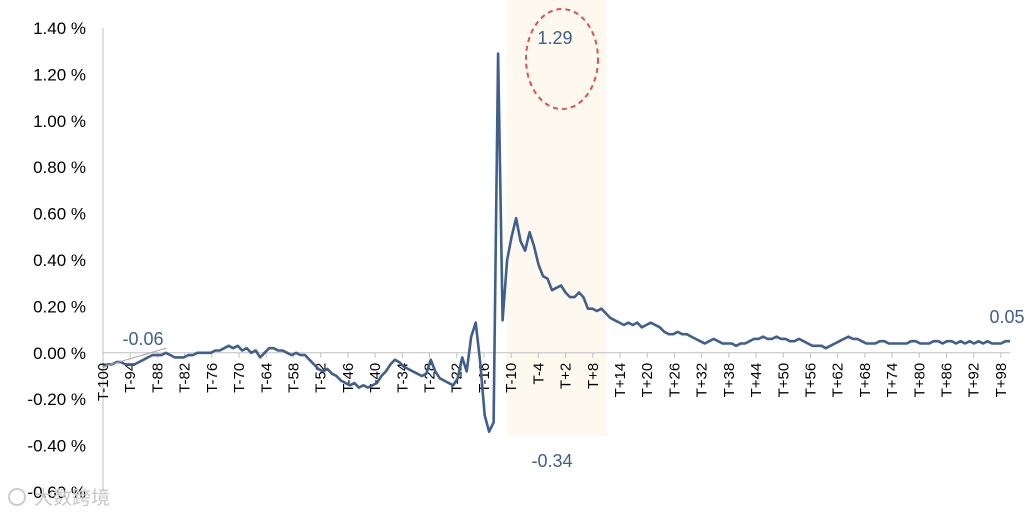  Describe the element at coordinates (59, 260) in the screenshot. I see `y-tick-label: 0.40 %` at that location.